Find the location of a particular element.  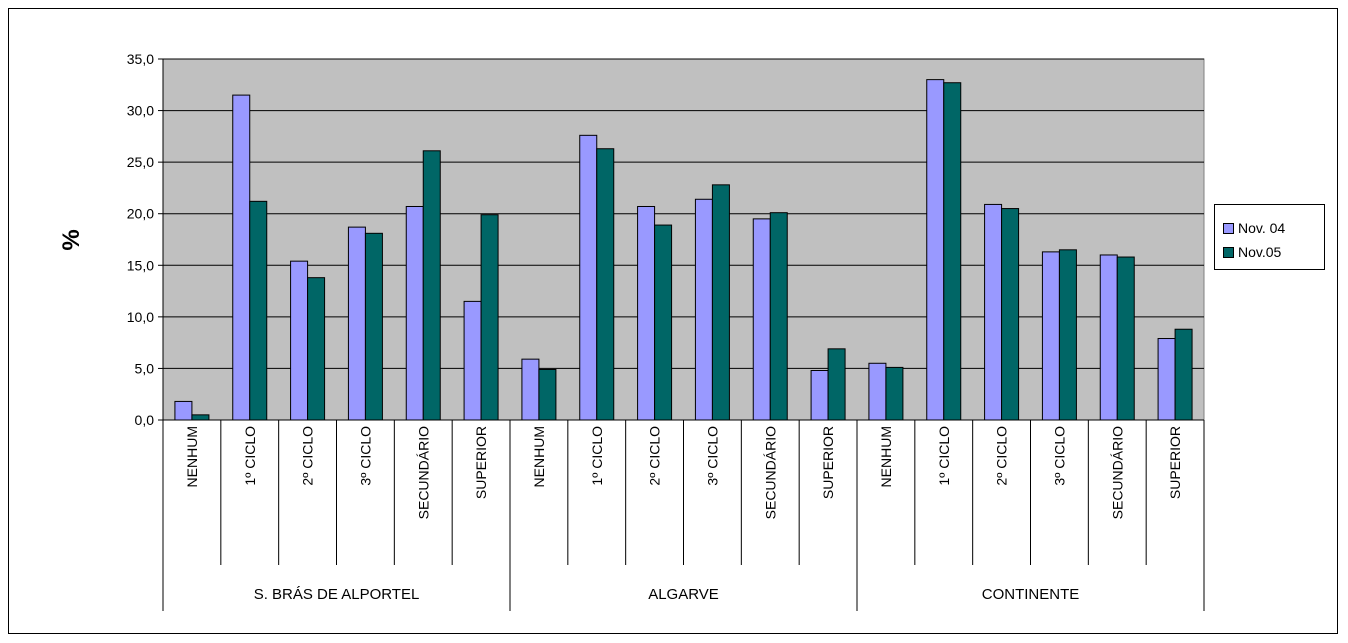

y-tick-label: 15,0 is located at coordinates (140, 265).